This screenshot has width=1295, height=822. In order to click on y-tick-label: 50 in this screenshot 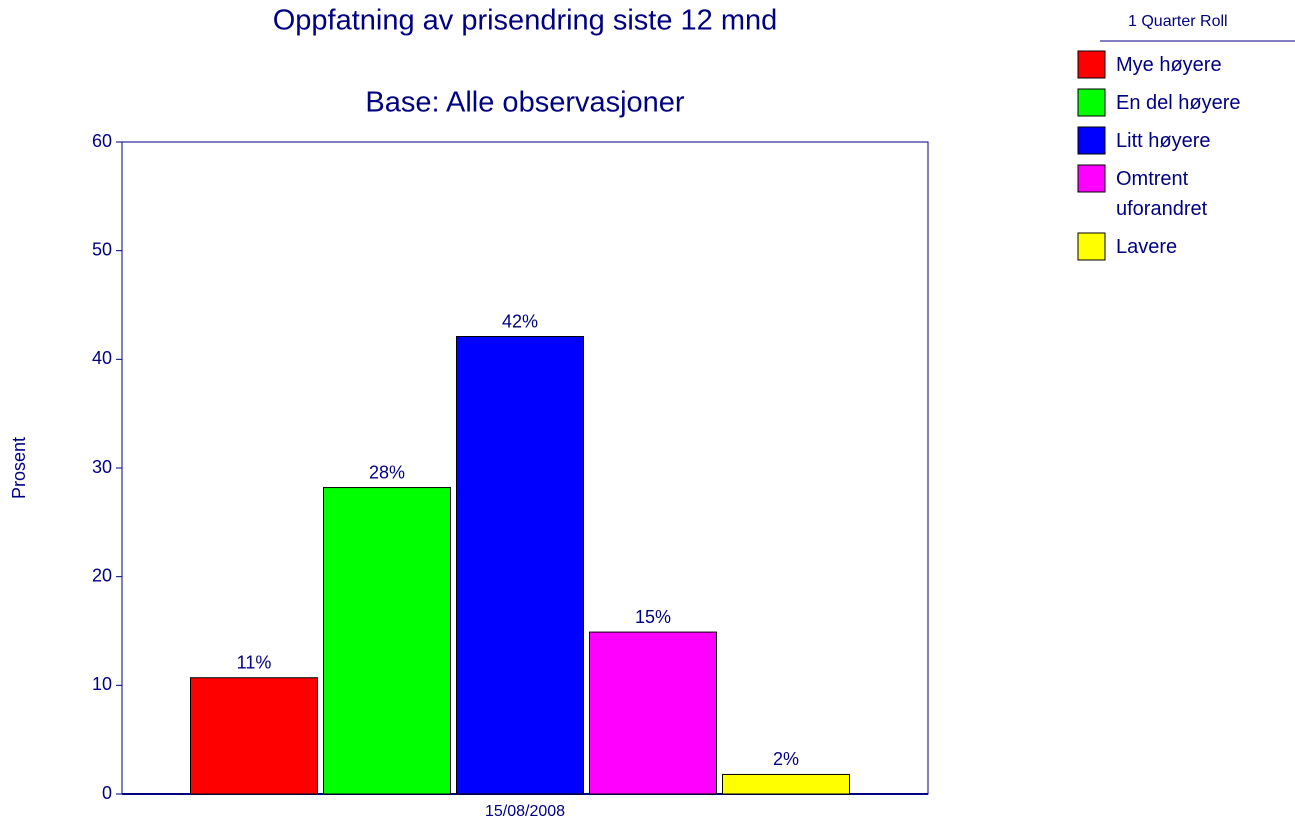, I will do `click(102, 249)`.